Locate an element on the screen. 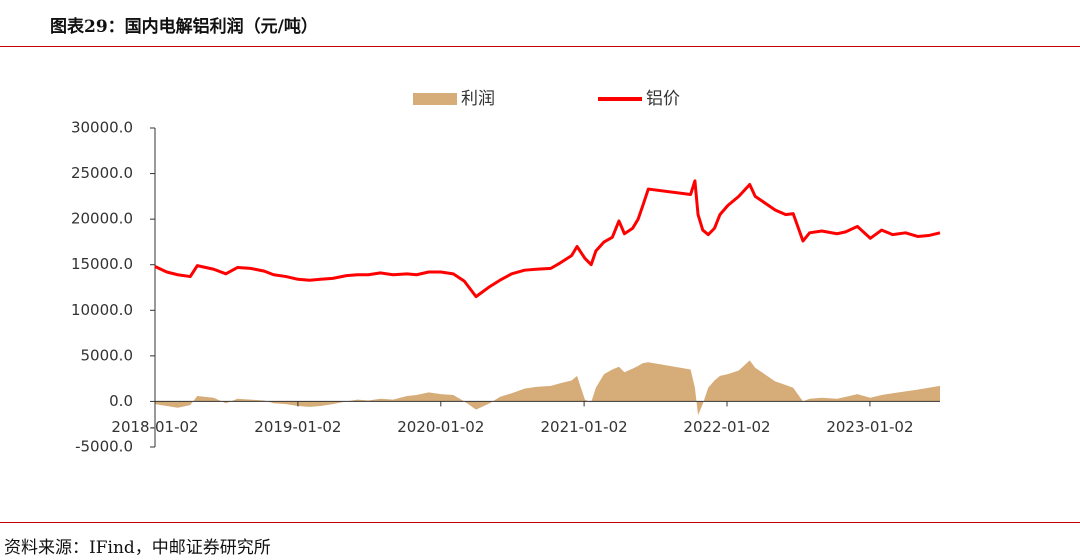  x-tick-label: 2019-01-02 is located at coordinates (297, 427).